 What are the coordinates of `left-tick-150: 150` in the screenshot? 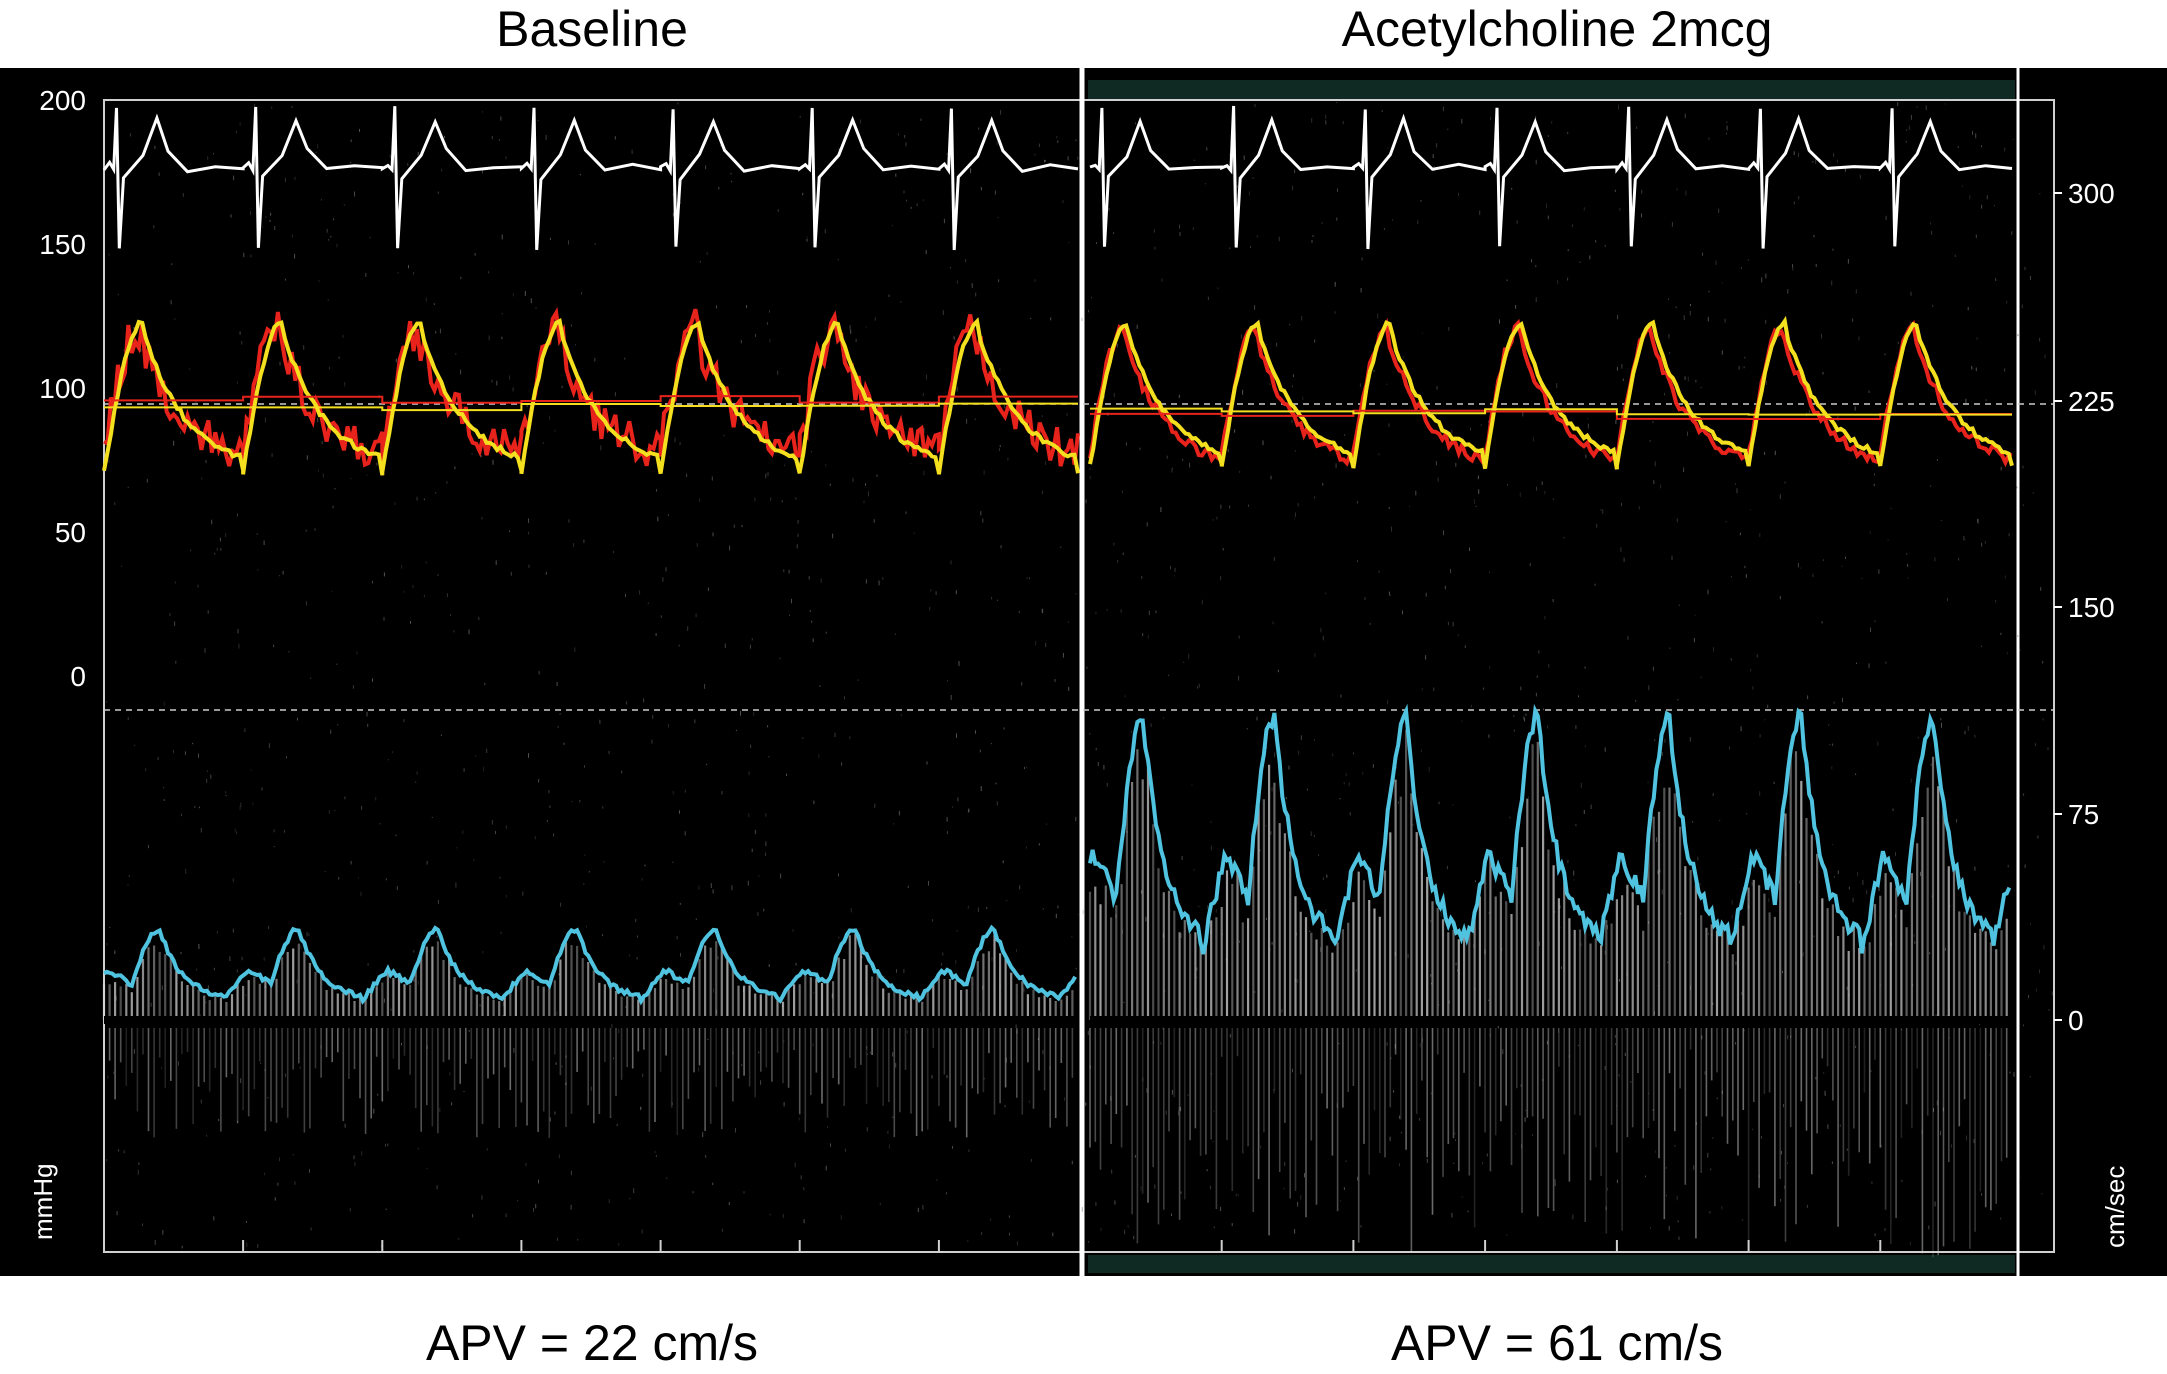 It's located at (62, 244).